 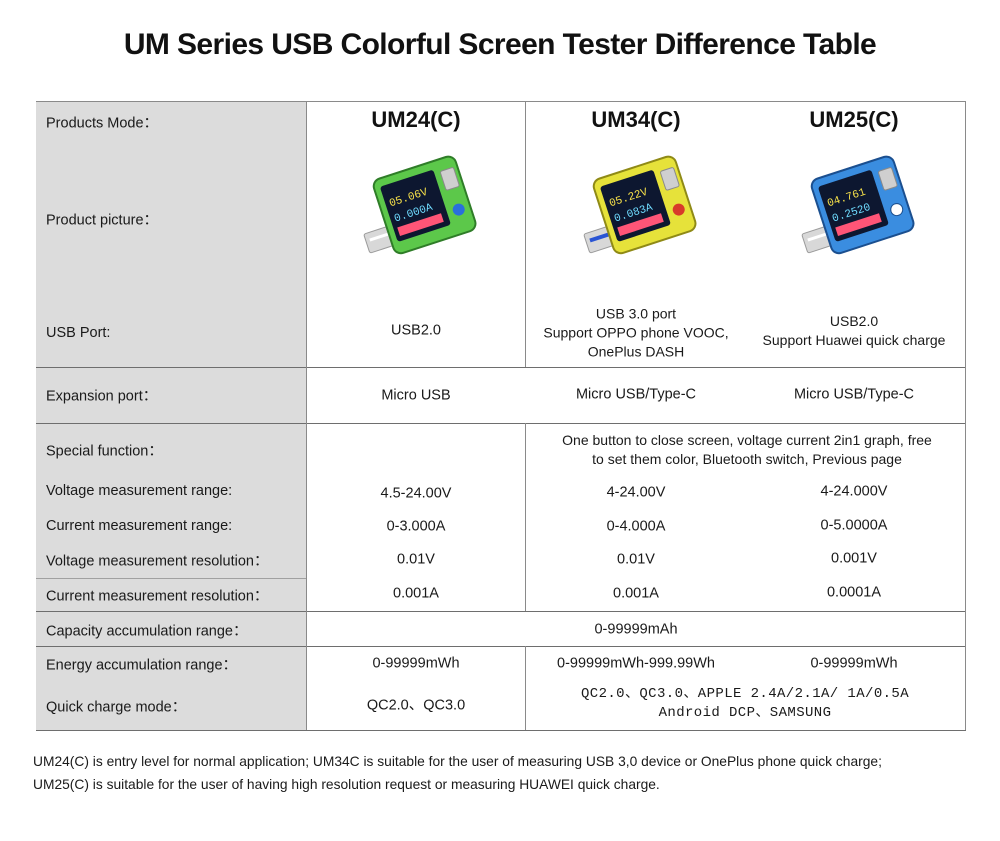 What do you see at coordinates (854, 558) in the screenshot?
I see `cell-um25c-voltage-resolution: 0.001V` at bounding box center [854, 558].